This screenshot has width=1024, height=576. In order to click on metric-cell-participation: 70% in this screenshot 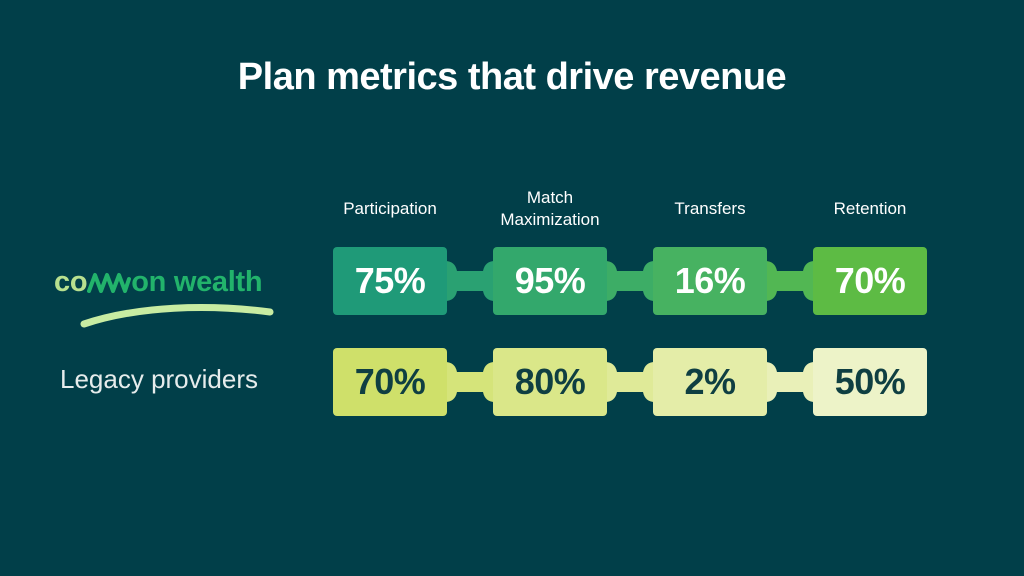, I will do `click(390, 382)`.